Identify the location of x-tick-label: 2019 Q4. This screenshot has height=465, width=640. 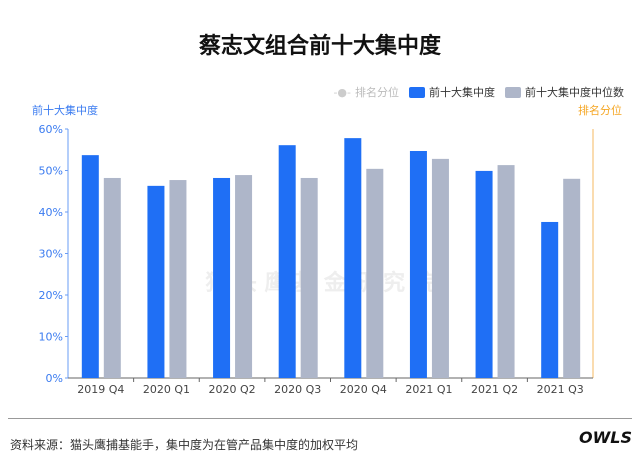
(100, 389).